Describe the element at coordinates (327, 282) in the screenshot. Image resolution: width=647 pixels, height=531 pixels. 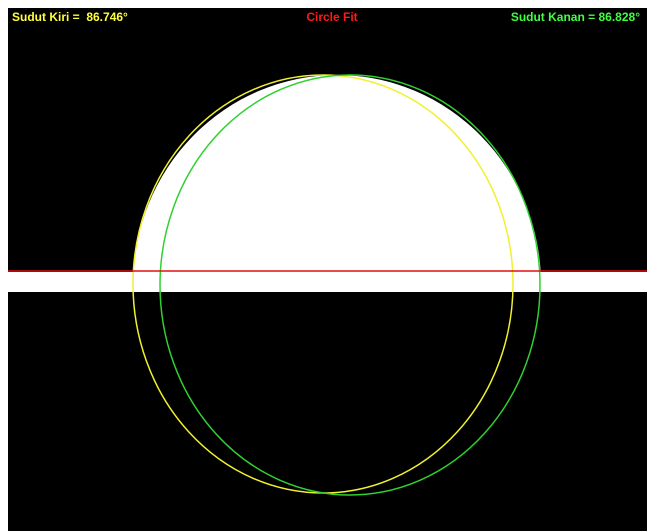
I see `substrate-reflection` at that location.